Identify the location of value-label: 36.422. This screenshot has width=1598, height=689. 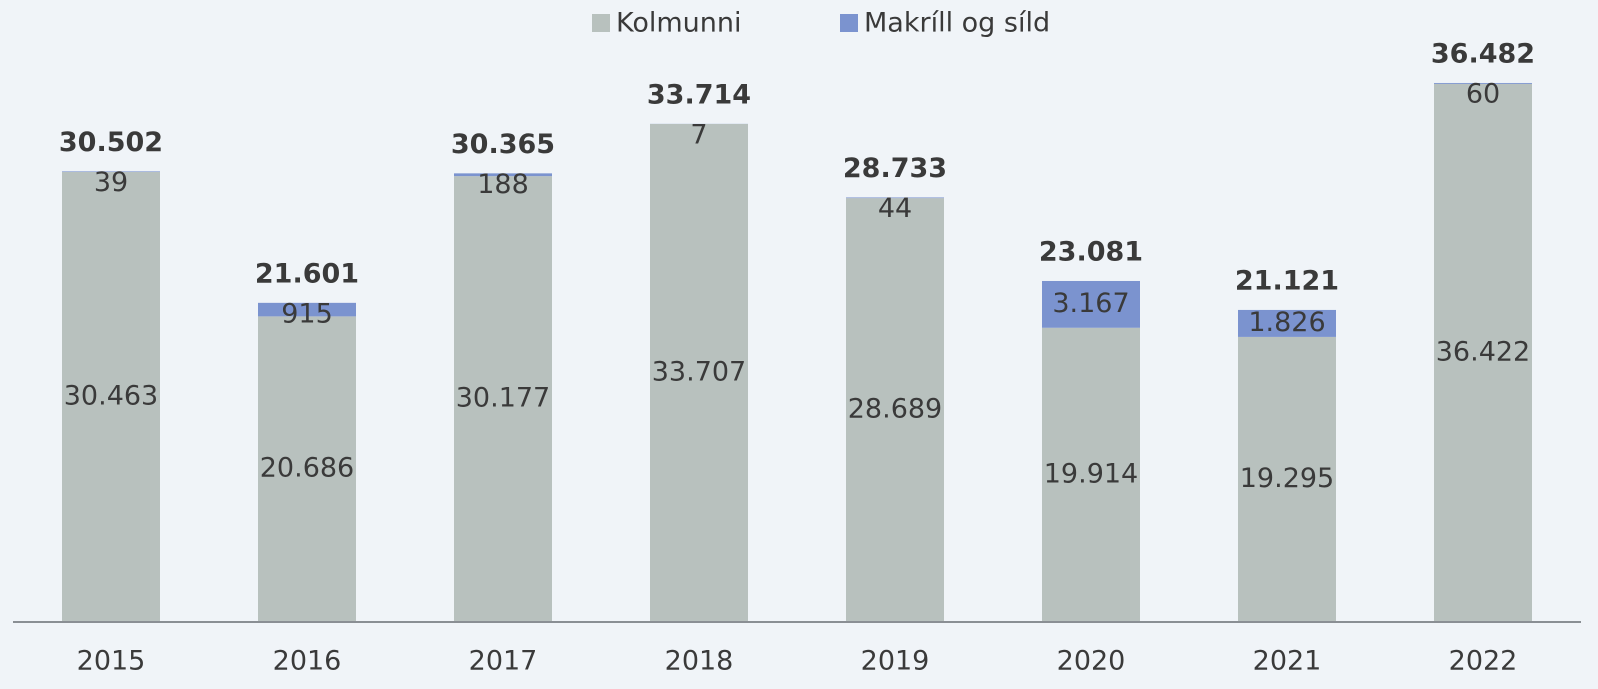
(1483, 351).